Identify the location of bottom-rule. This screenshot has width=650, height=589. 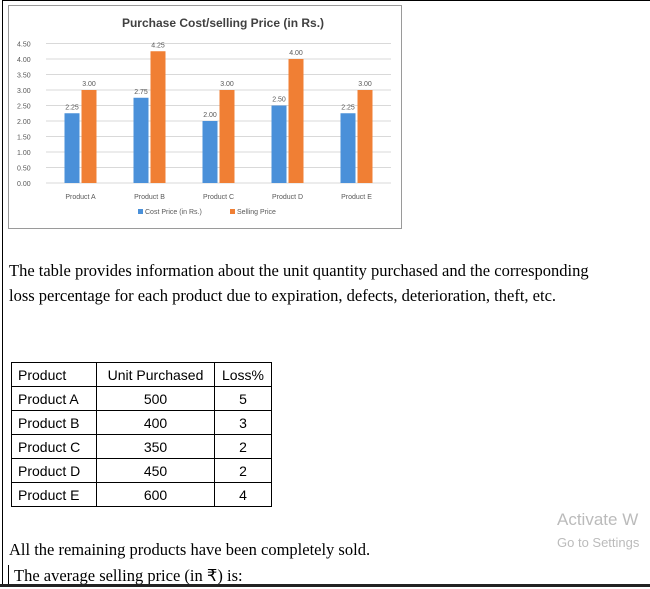
(325, 585).